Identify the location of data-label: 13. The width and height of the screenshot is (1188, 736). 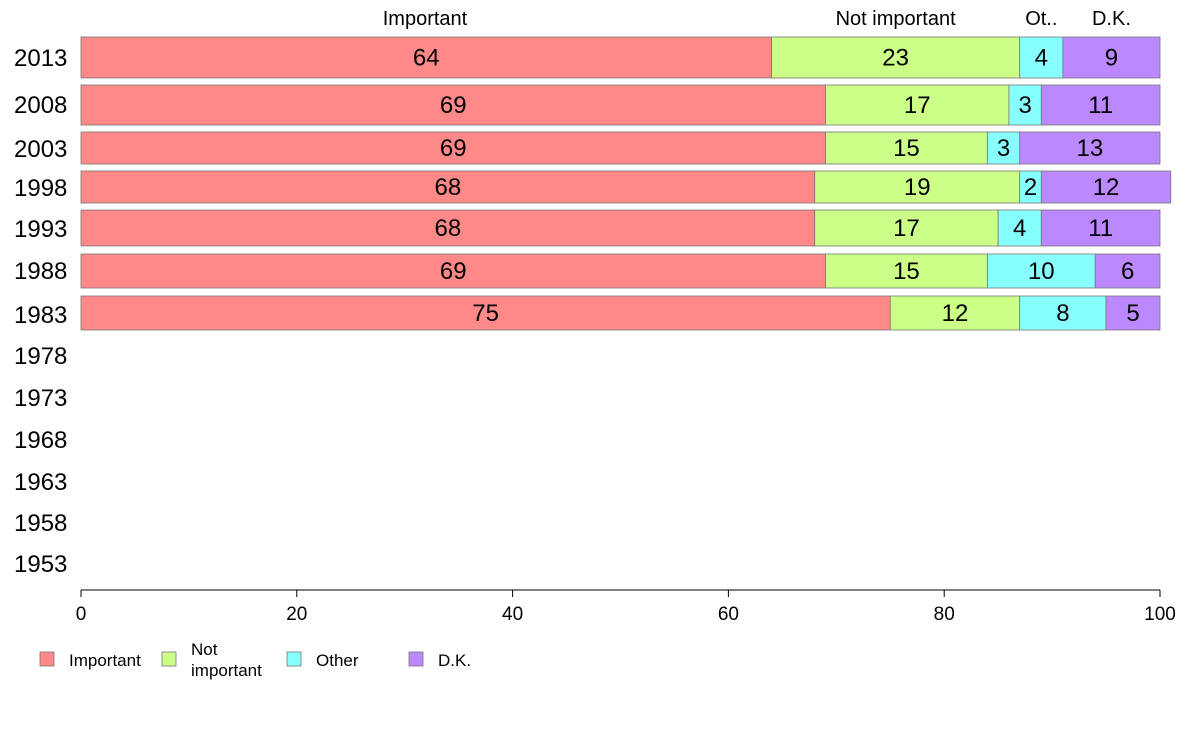
(1090, 148).